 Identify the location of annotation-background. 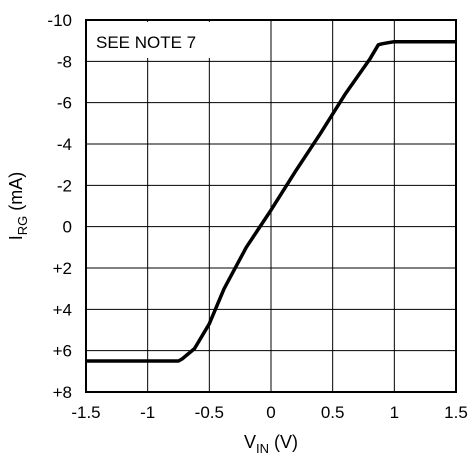
(150, 40).